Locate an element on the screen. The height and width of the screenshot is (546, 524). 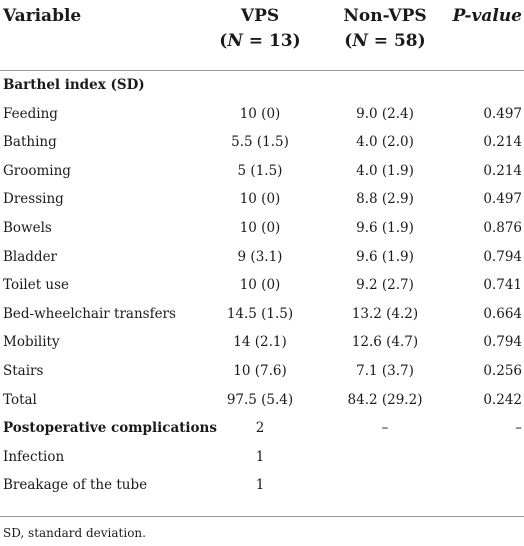
table-row: Toilet use 10 (0) 9.2 (2.7) 0.741 is located at coordinates (262, 285).